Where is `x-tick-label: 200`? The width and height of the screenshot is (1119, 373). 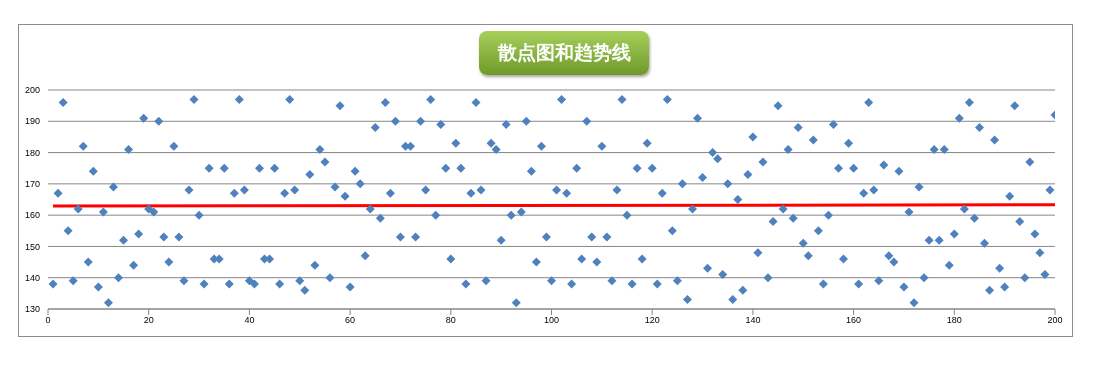
x-tick-label: 200 is located at coordinates (1055, 320).